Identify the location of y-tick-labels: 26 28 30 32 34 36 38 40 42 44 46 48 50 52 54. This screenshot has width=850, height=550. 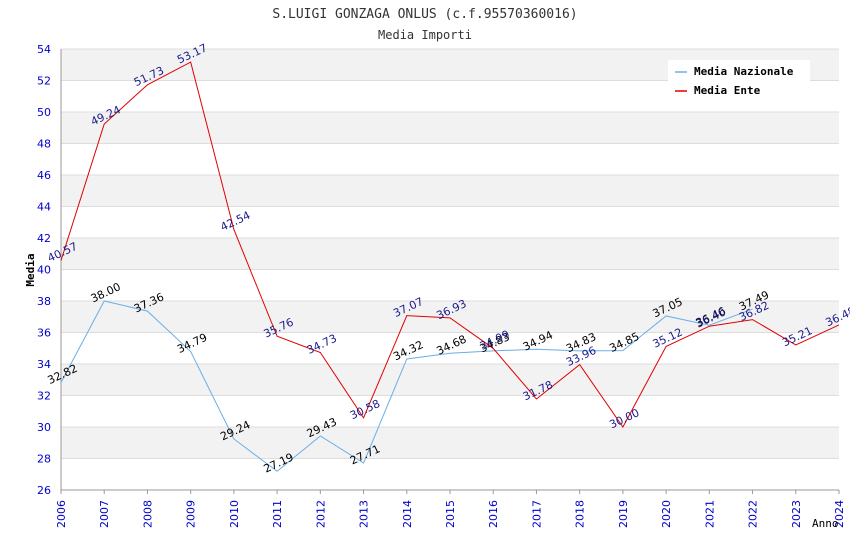
(44, 270).